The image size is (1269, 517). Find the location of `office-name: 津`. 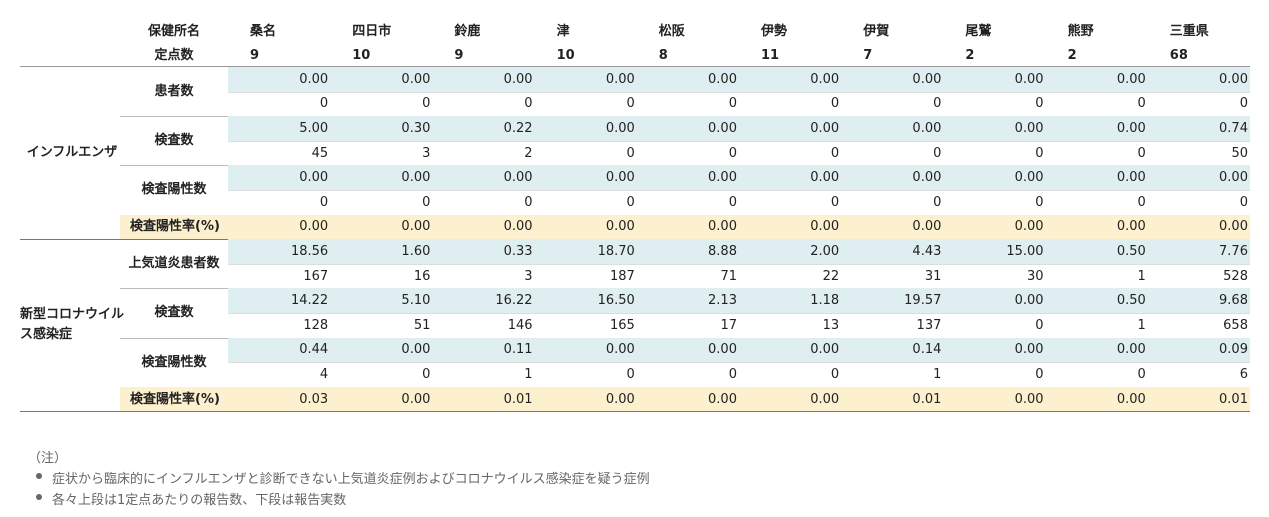

office-name: 津 is located at coordinates (563, 31).